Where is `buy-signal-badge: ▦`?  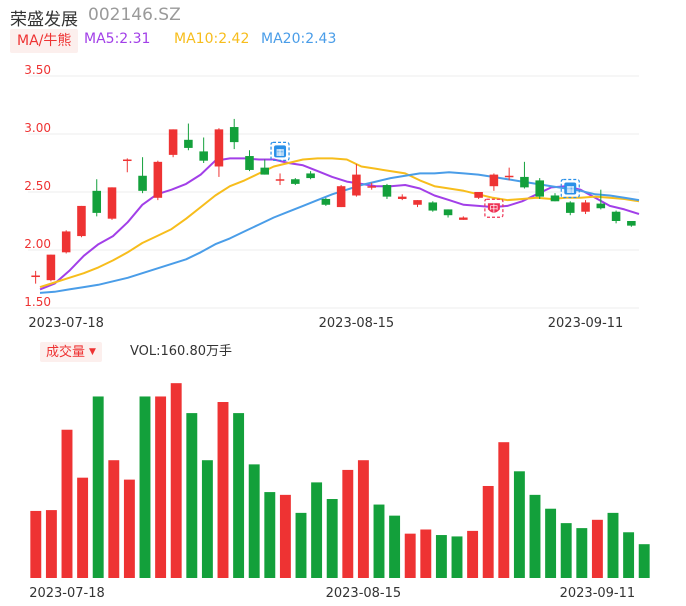 buy-signal-badge: ▦ is located at coordinates (280, 151).